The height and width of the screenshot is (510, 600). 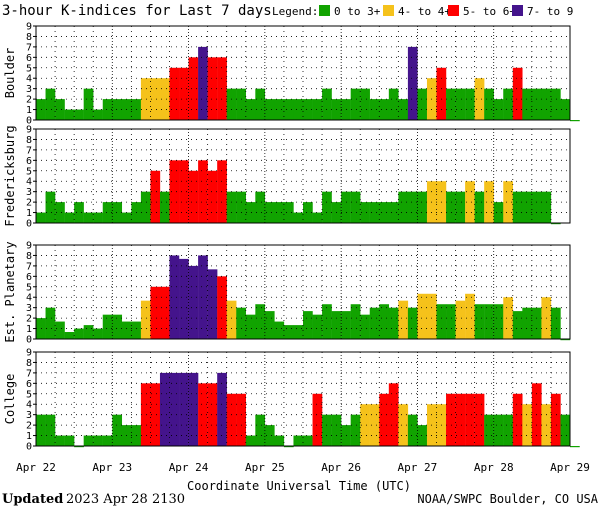 What do you see at coordinates (341, 467) in the screenshot?
I see `x-tick-label: Apr 26` at bounding box center [341, 467].